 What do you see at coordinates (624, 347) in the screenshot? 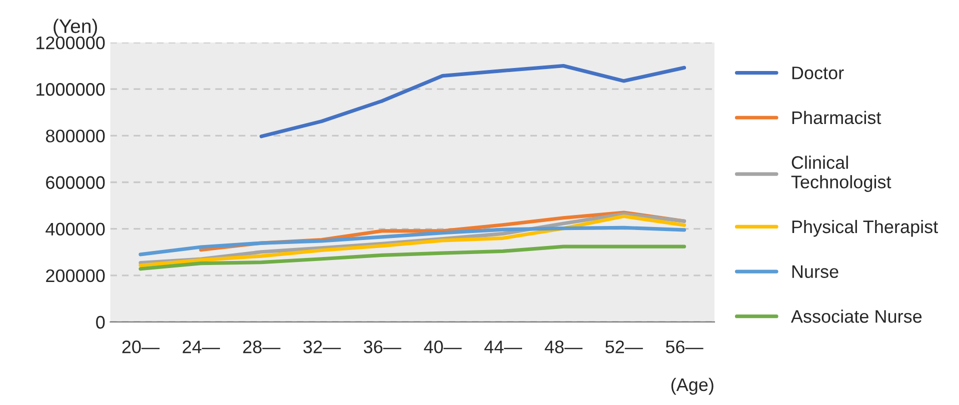
I see `x-tick-label: 52—` at bounding box center [624, 347].